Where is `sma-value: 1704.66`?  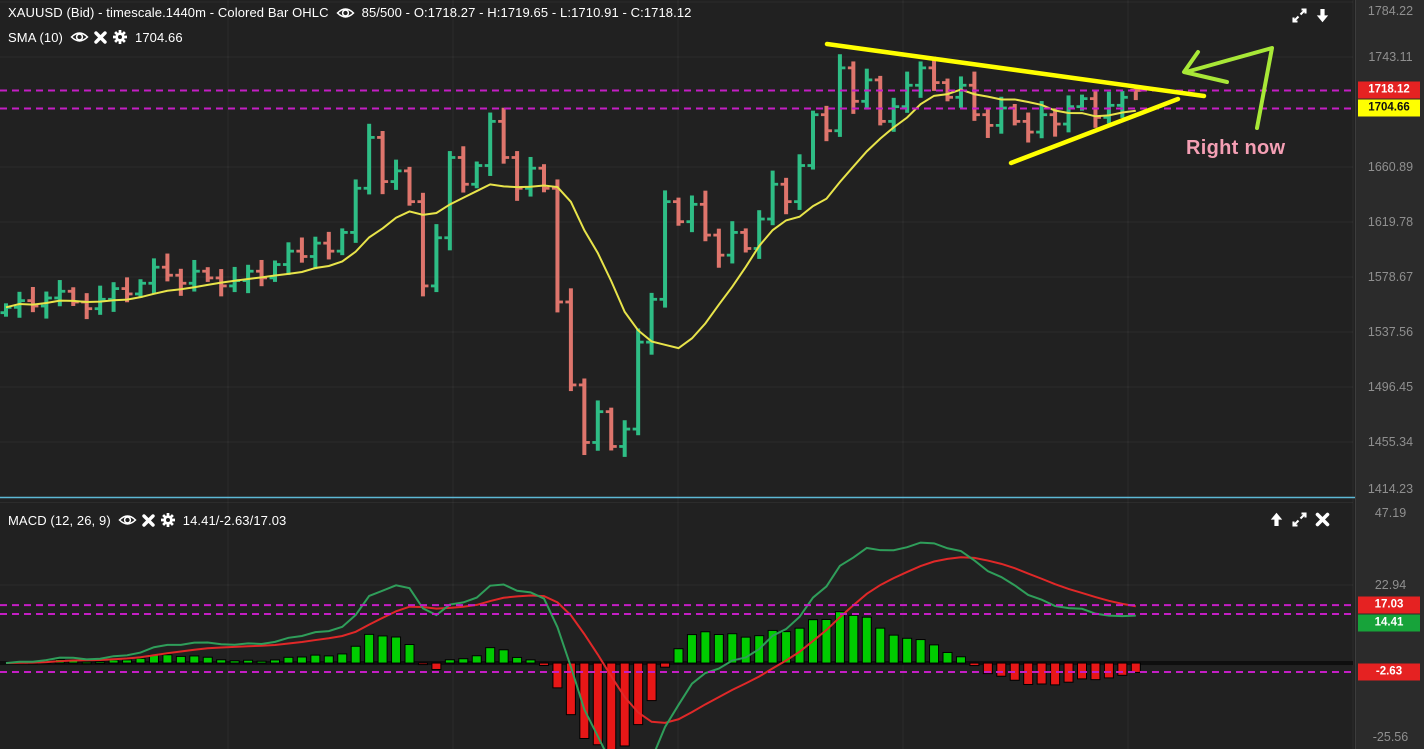 sma-value: 1704.66 is located at coordinates (158, 37).